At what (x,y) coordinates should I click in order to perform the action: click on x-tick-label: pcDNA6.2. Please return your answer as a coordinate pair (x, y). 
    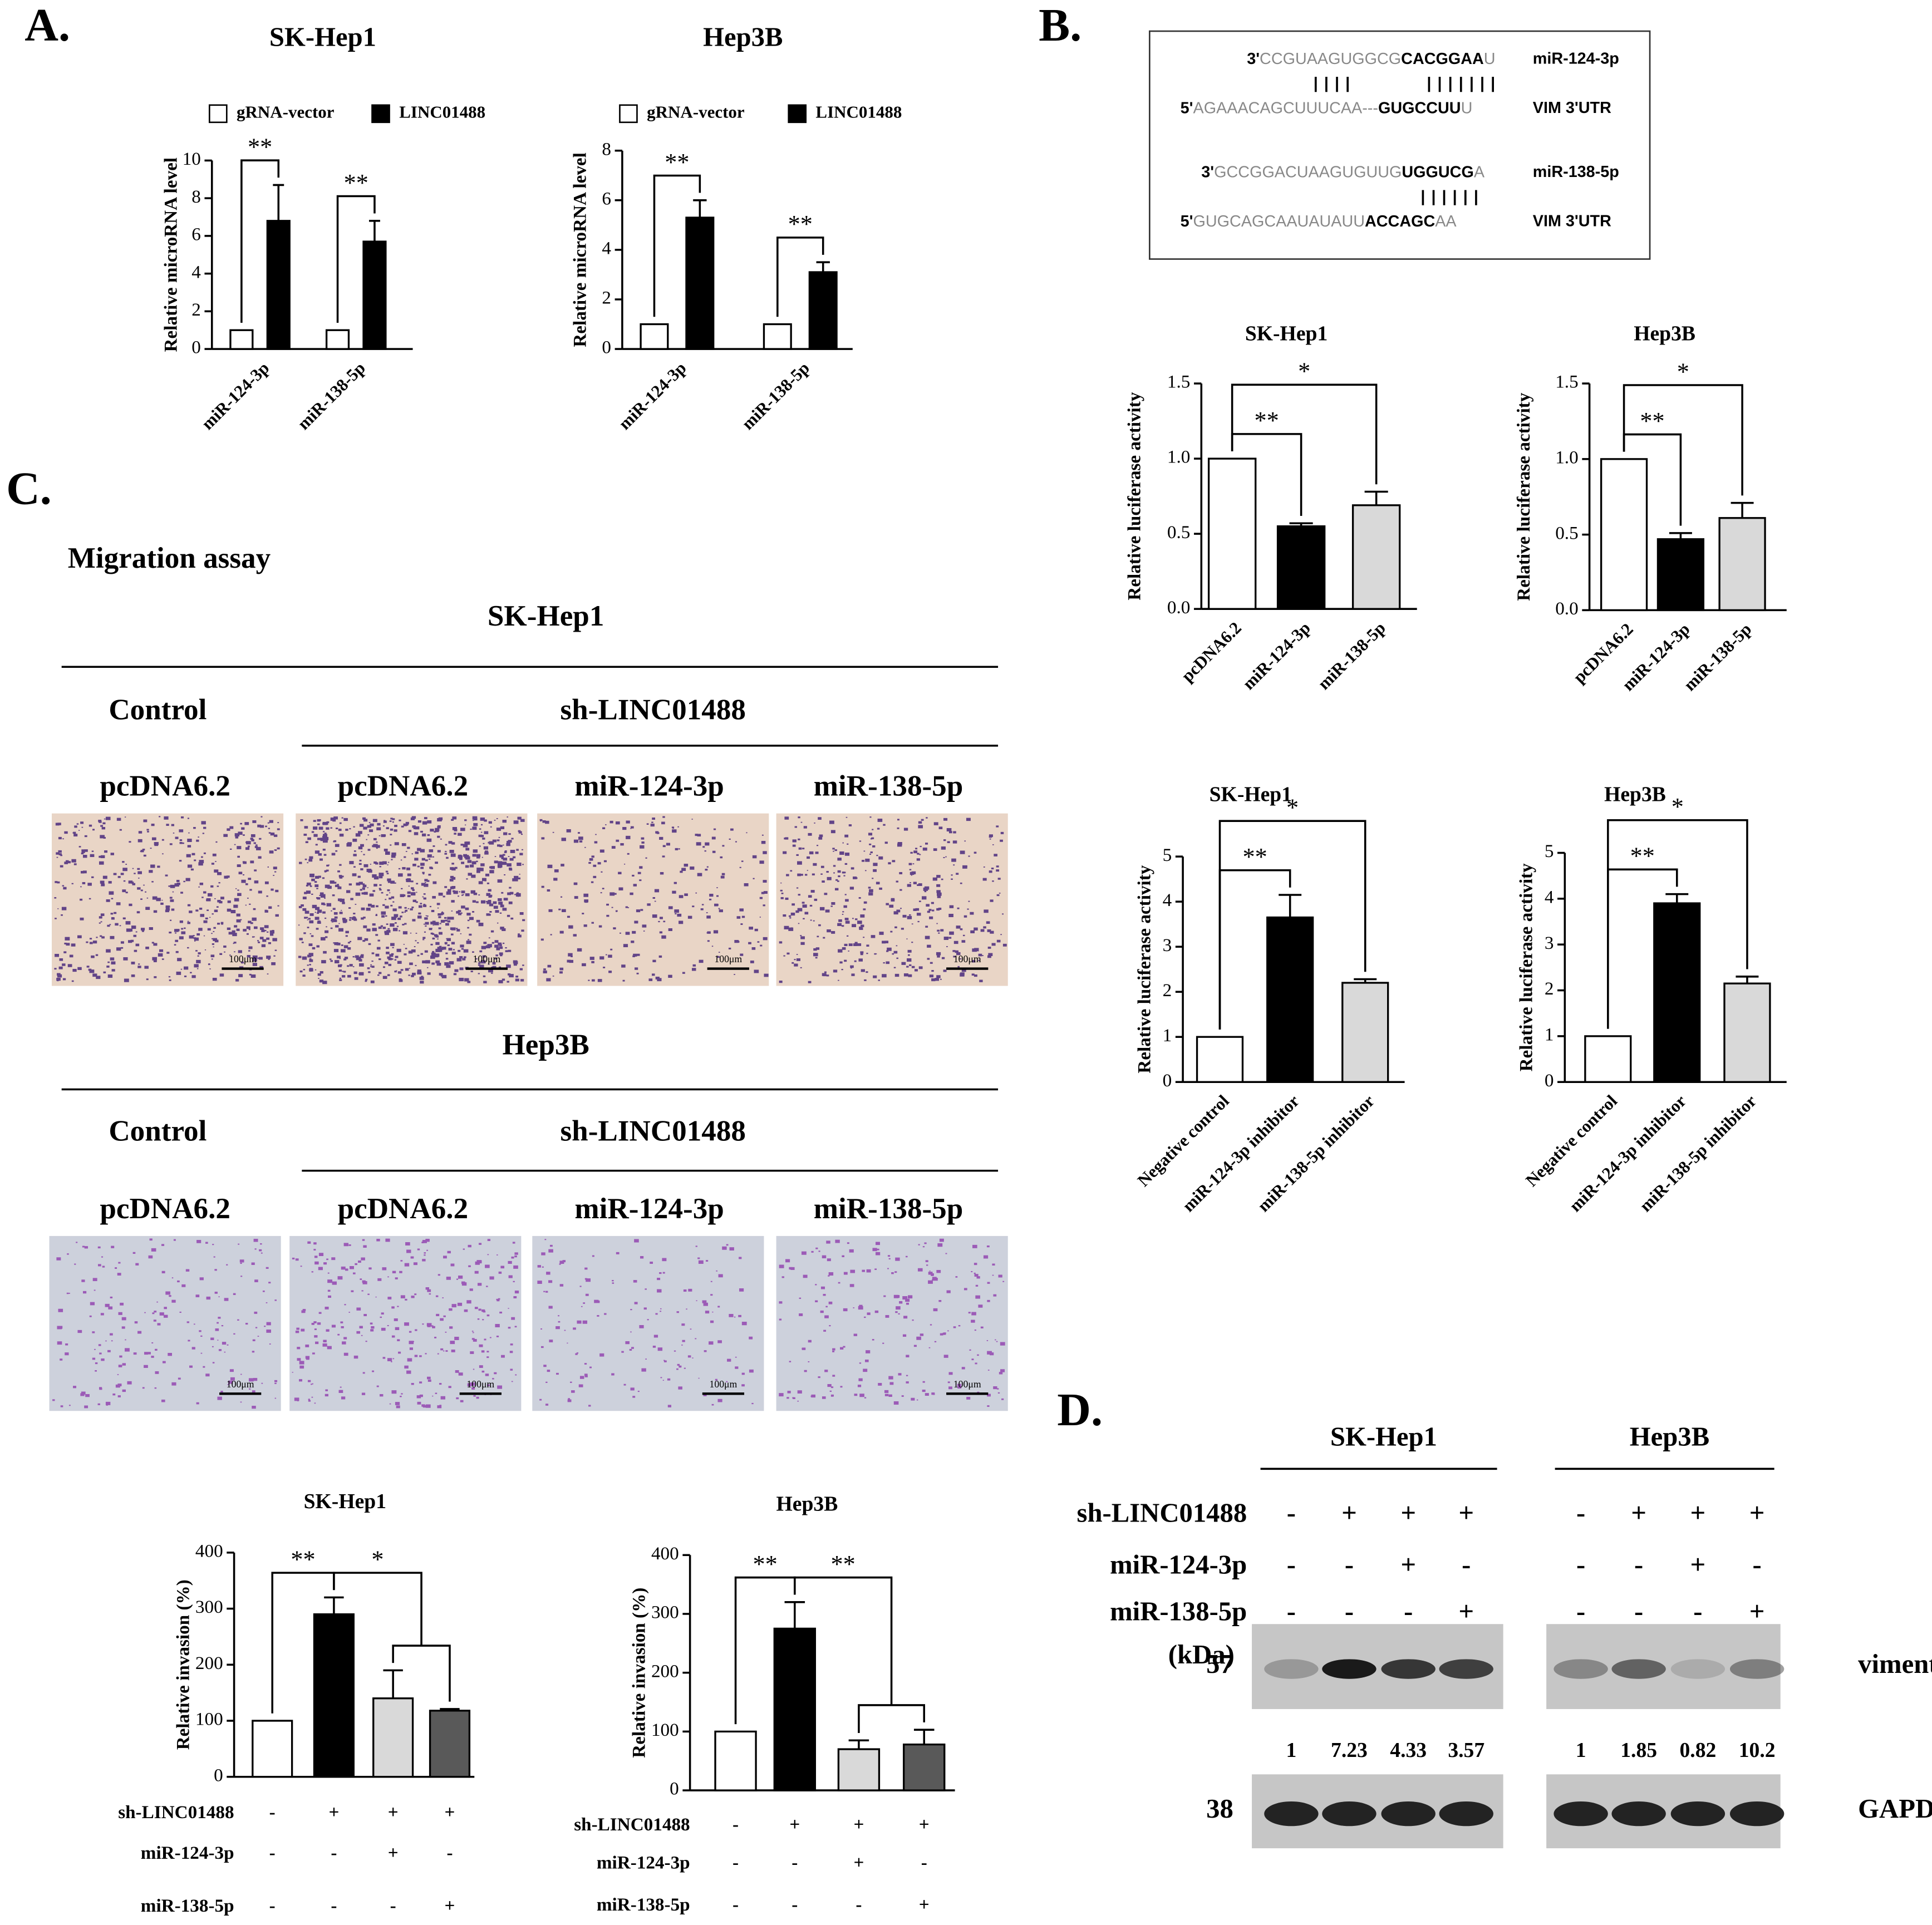
    Looking at the image, I should click on (1211, 652).